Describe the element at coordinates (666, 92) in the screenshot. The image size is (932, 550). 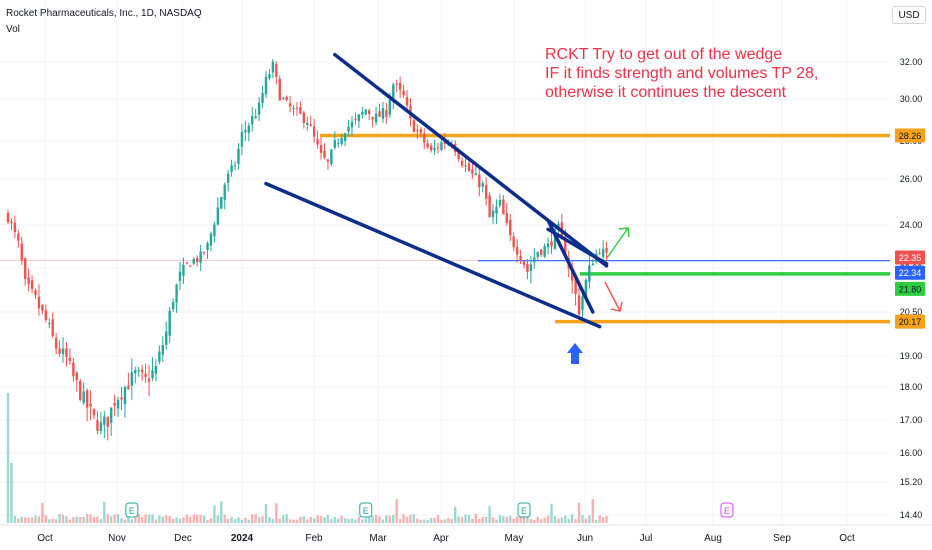
I see `annotation-line-3: otherwise it continues the descent` at that location.